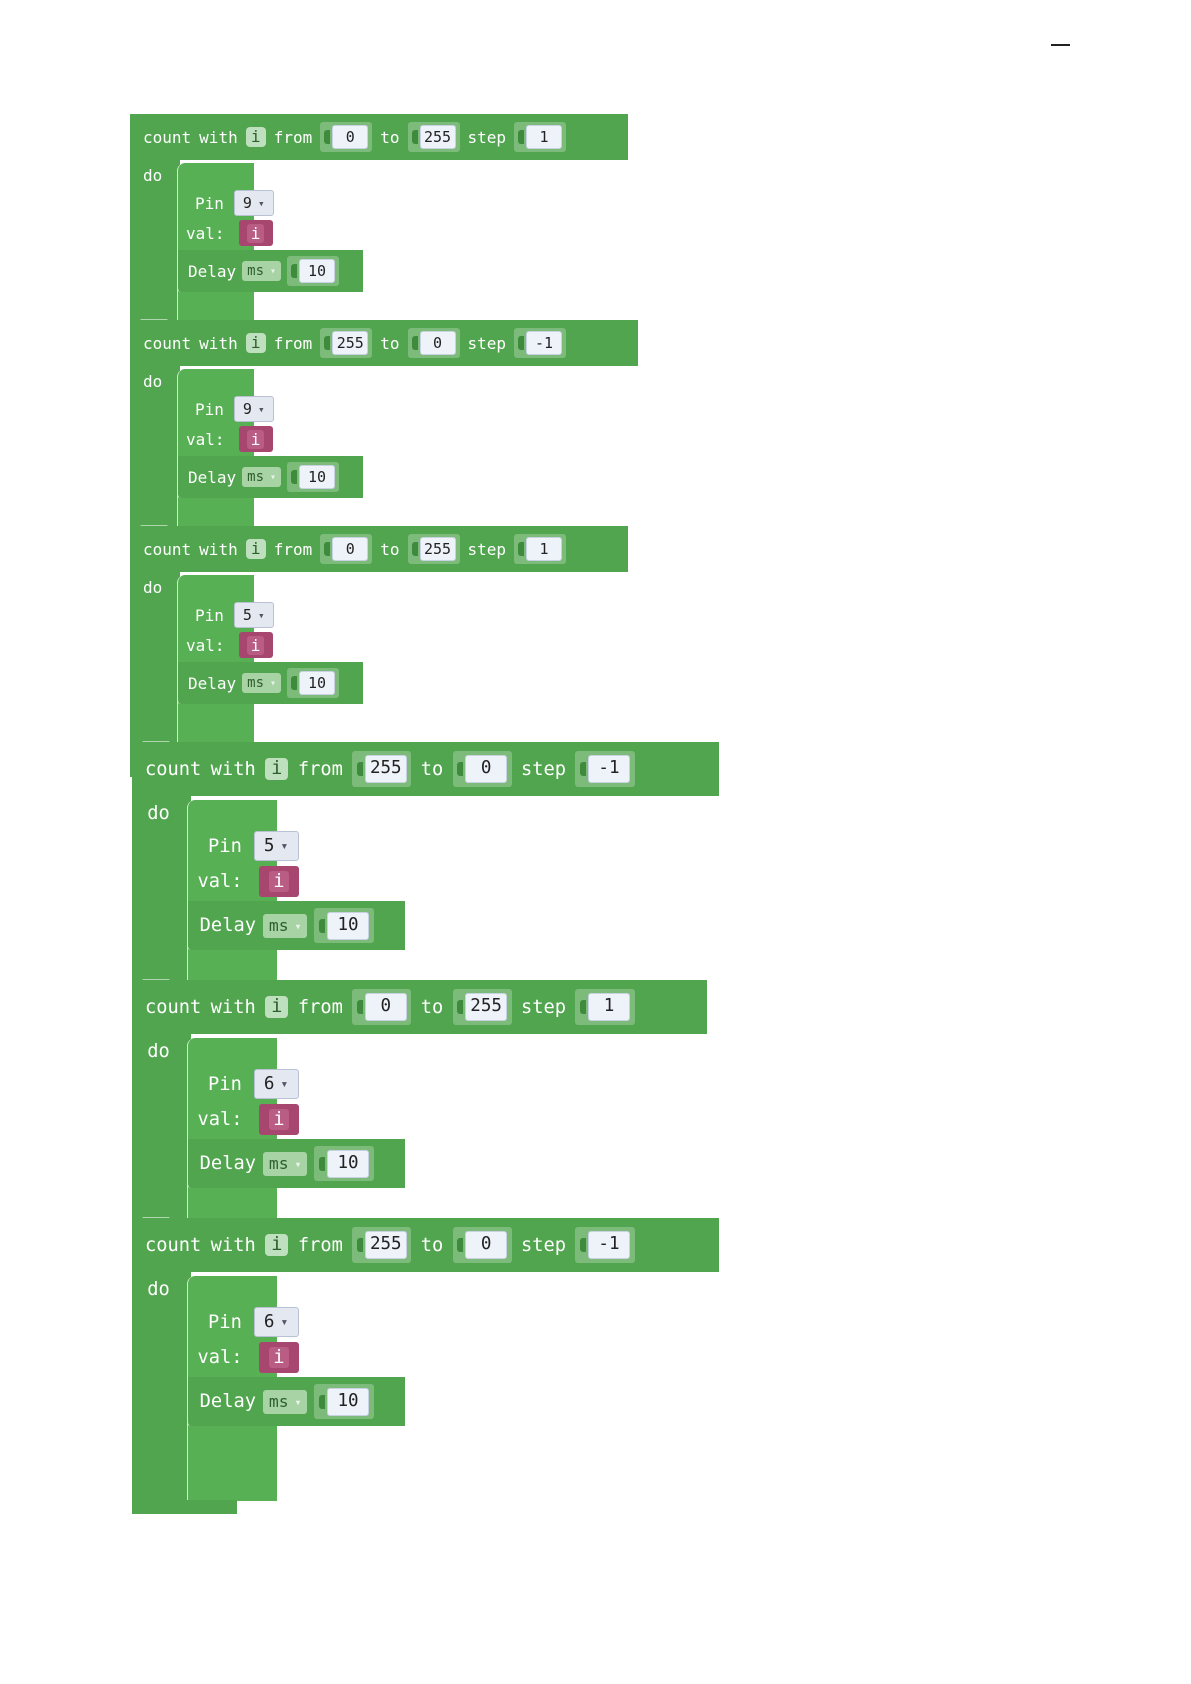 The height and width of the screenshot is (1684, 1191). Describe the element at coordinates (247, 203) in the screenshot. I see `pin-value: 9` at that location.